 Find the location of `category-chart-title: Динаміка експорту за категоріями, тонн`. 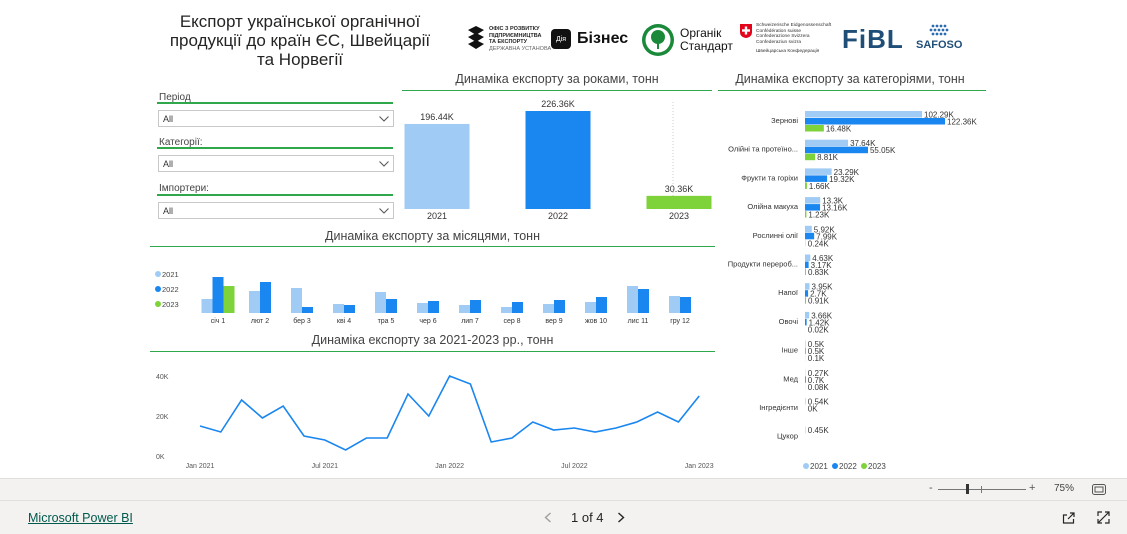

category-chart-title: Динаміка експорту за категоріями, тонн is located at coordinates (850, 79).